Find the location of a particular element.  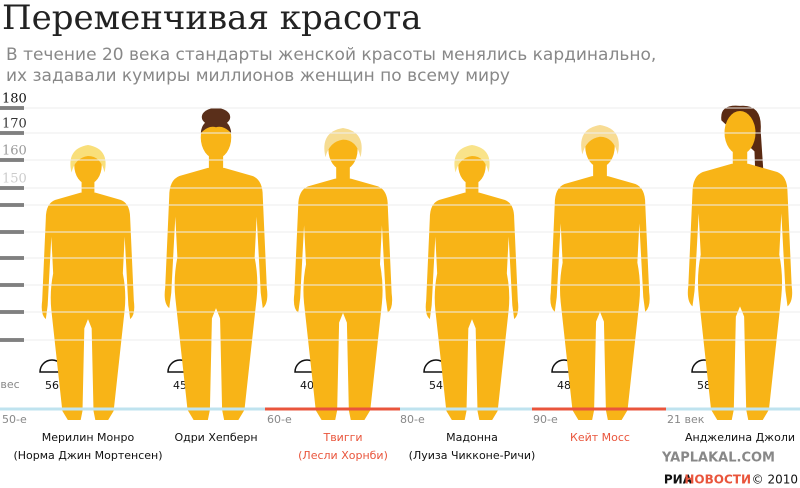

decade-label: 80-е is located at coordinates (412, 419).